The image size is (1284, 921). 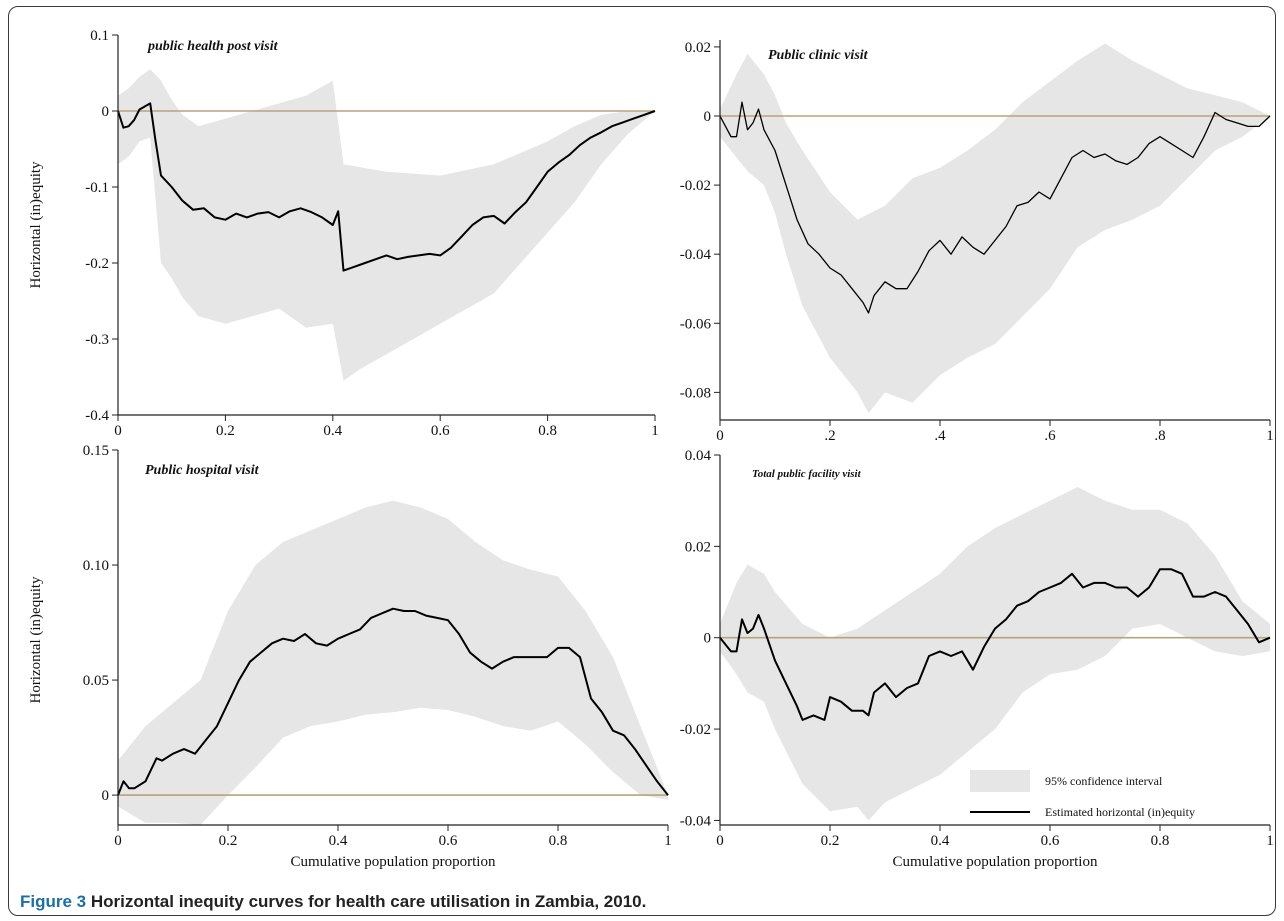 What do you see at coordinates (96, 681) in the screenshot?
I see `y-tick-label: 0.05` at bounding box center [96, 681].